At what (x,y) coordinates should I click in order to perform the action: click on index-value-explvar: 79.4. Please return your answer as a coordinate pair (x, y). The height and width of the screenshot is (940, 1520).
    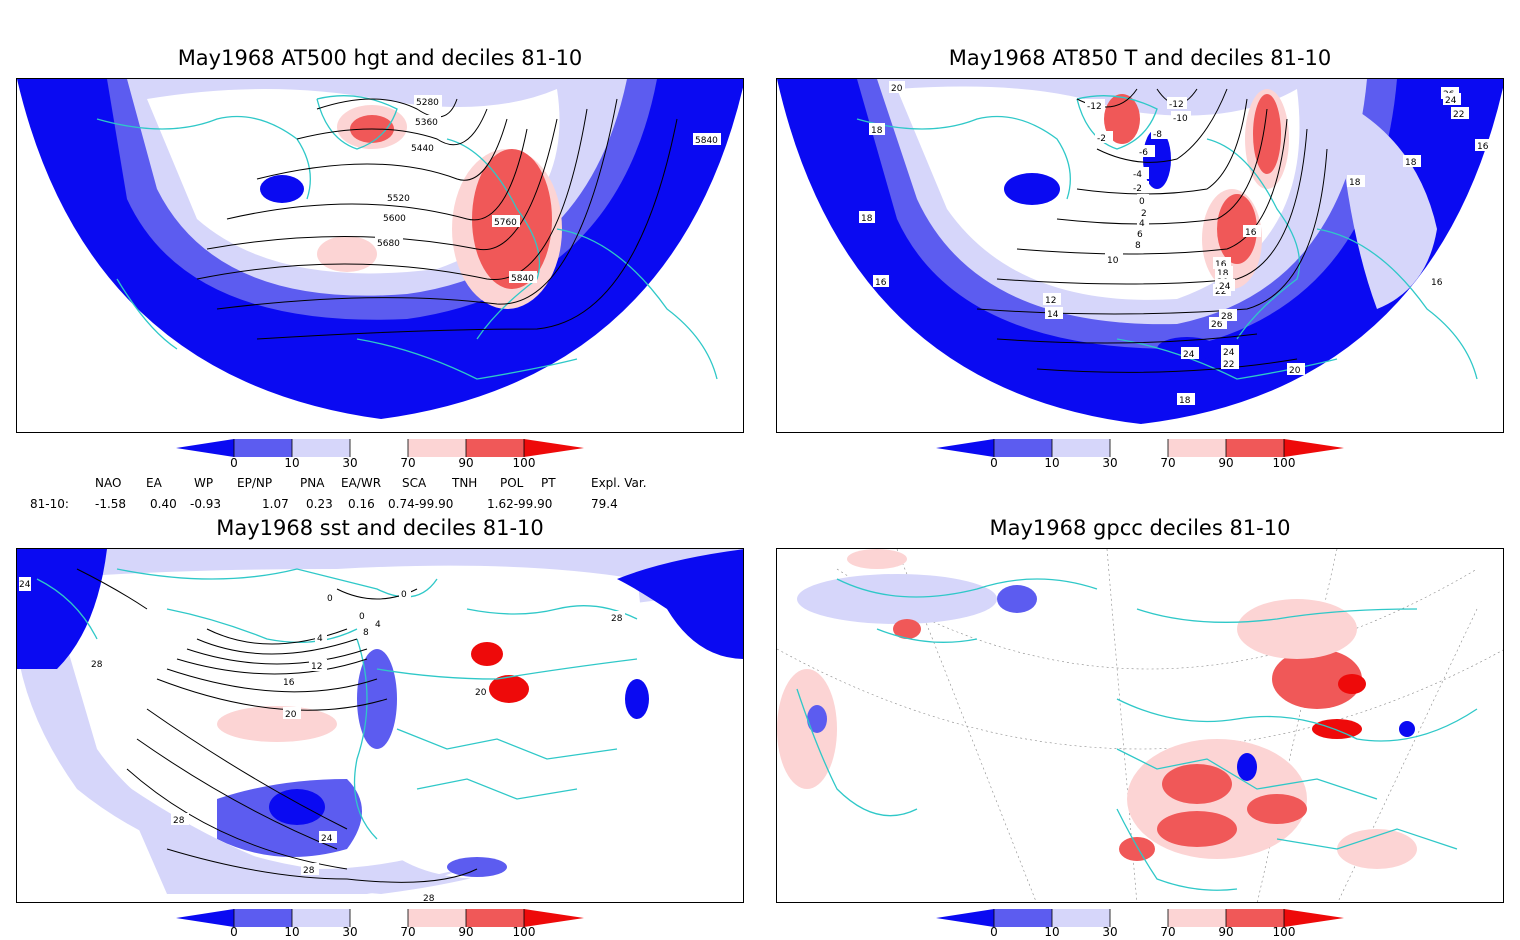
    Looking at the image, I should click on (604, 504).